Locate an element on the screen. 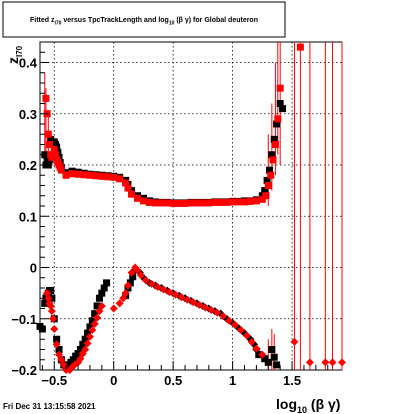 This screenshot has width=400, height=414. title-frame is located at coordinates (144, 19).